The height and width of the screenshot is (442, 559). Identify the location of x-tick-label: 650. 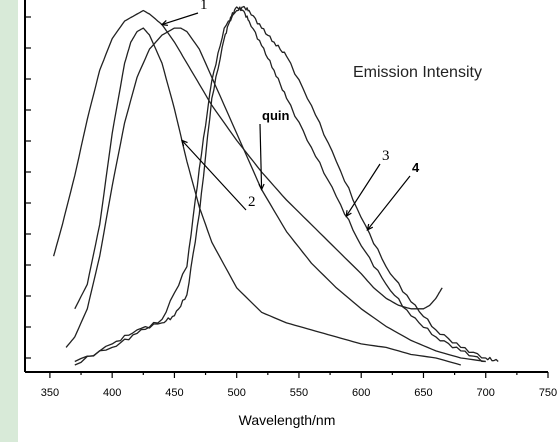
(423, 393).